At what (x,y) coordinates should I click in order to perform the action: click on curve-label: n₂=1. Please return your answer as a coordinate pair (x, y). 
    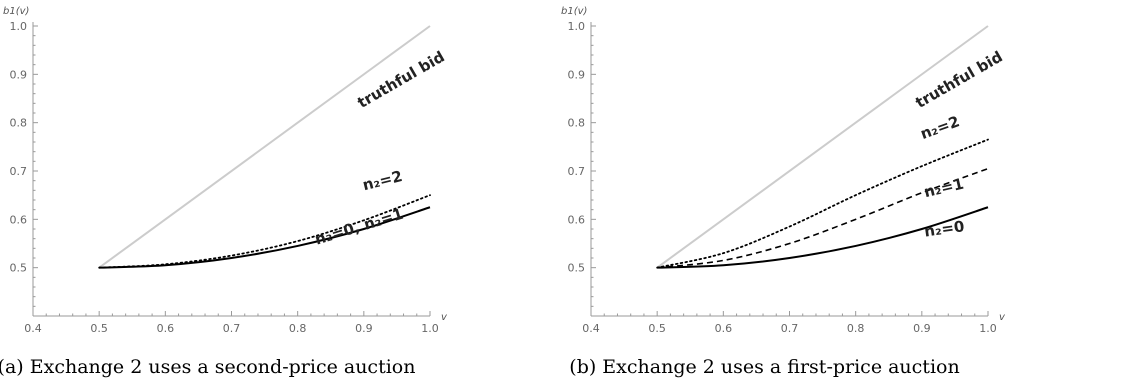
    Looking at the image, I should click on (943, 188).